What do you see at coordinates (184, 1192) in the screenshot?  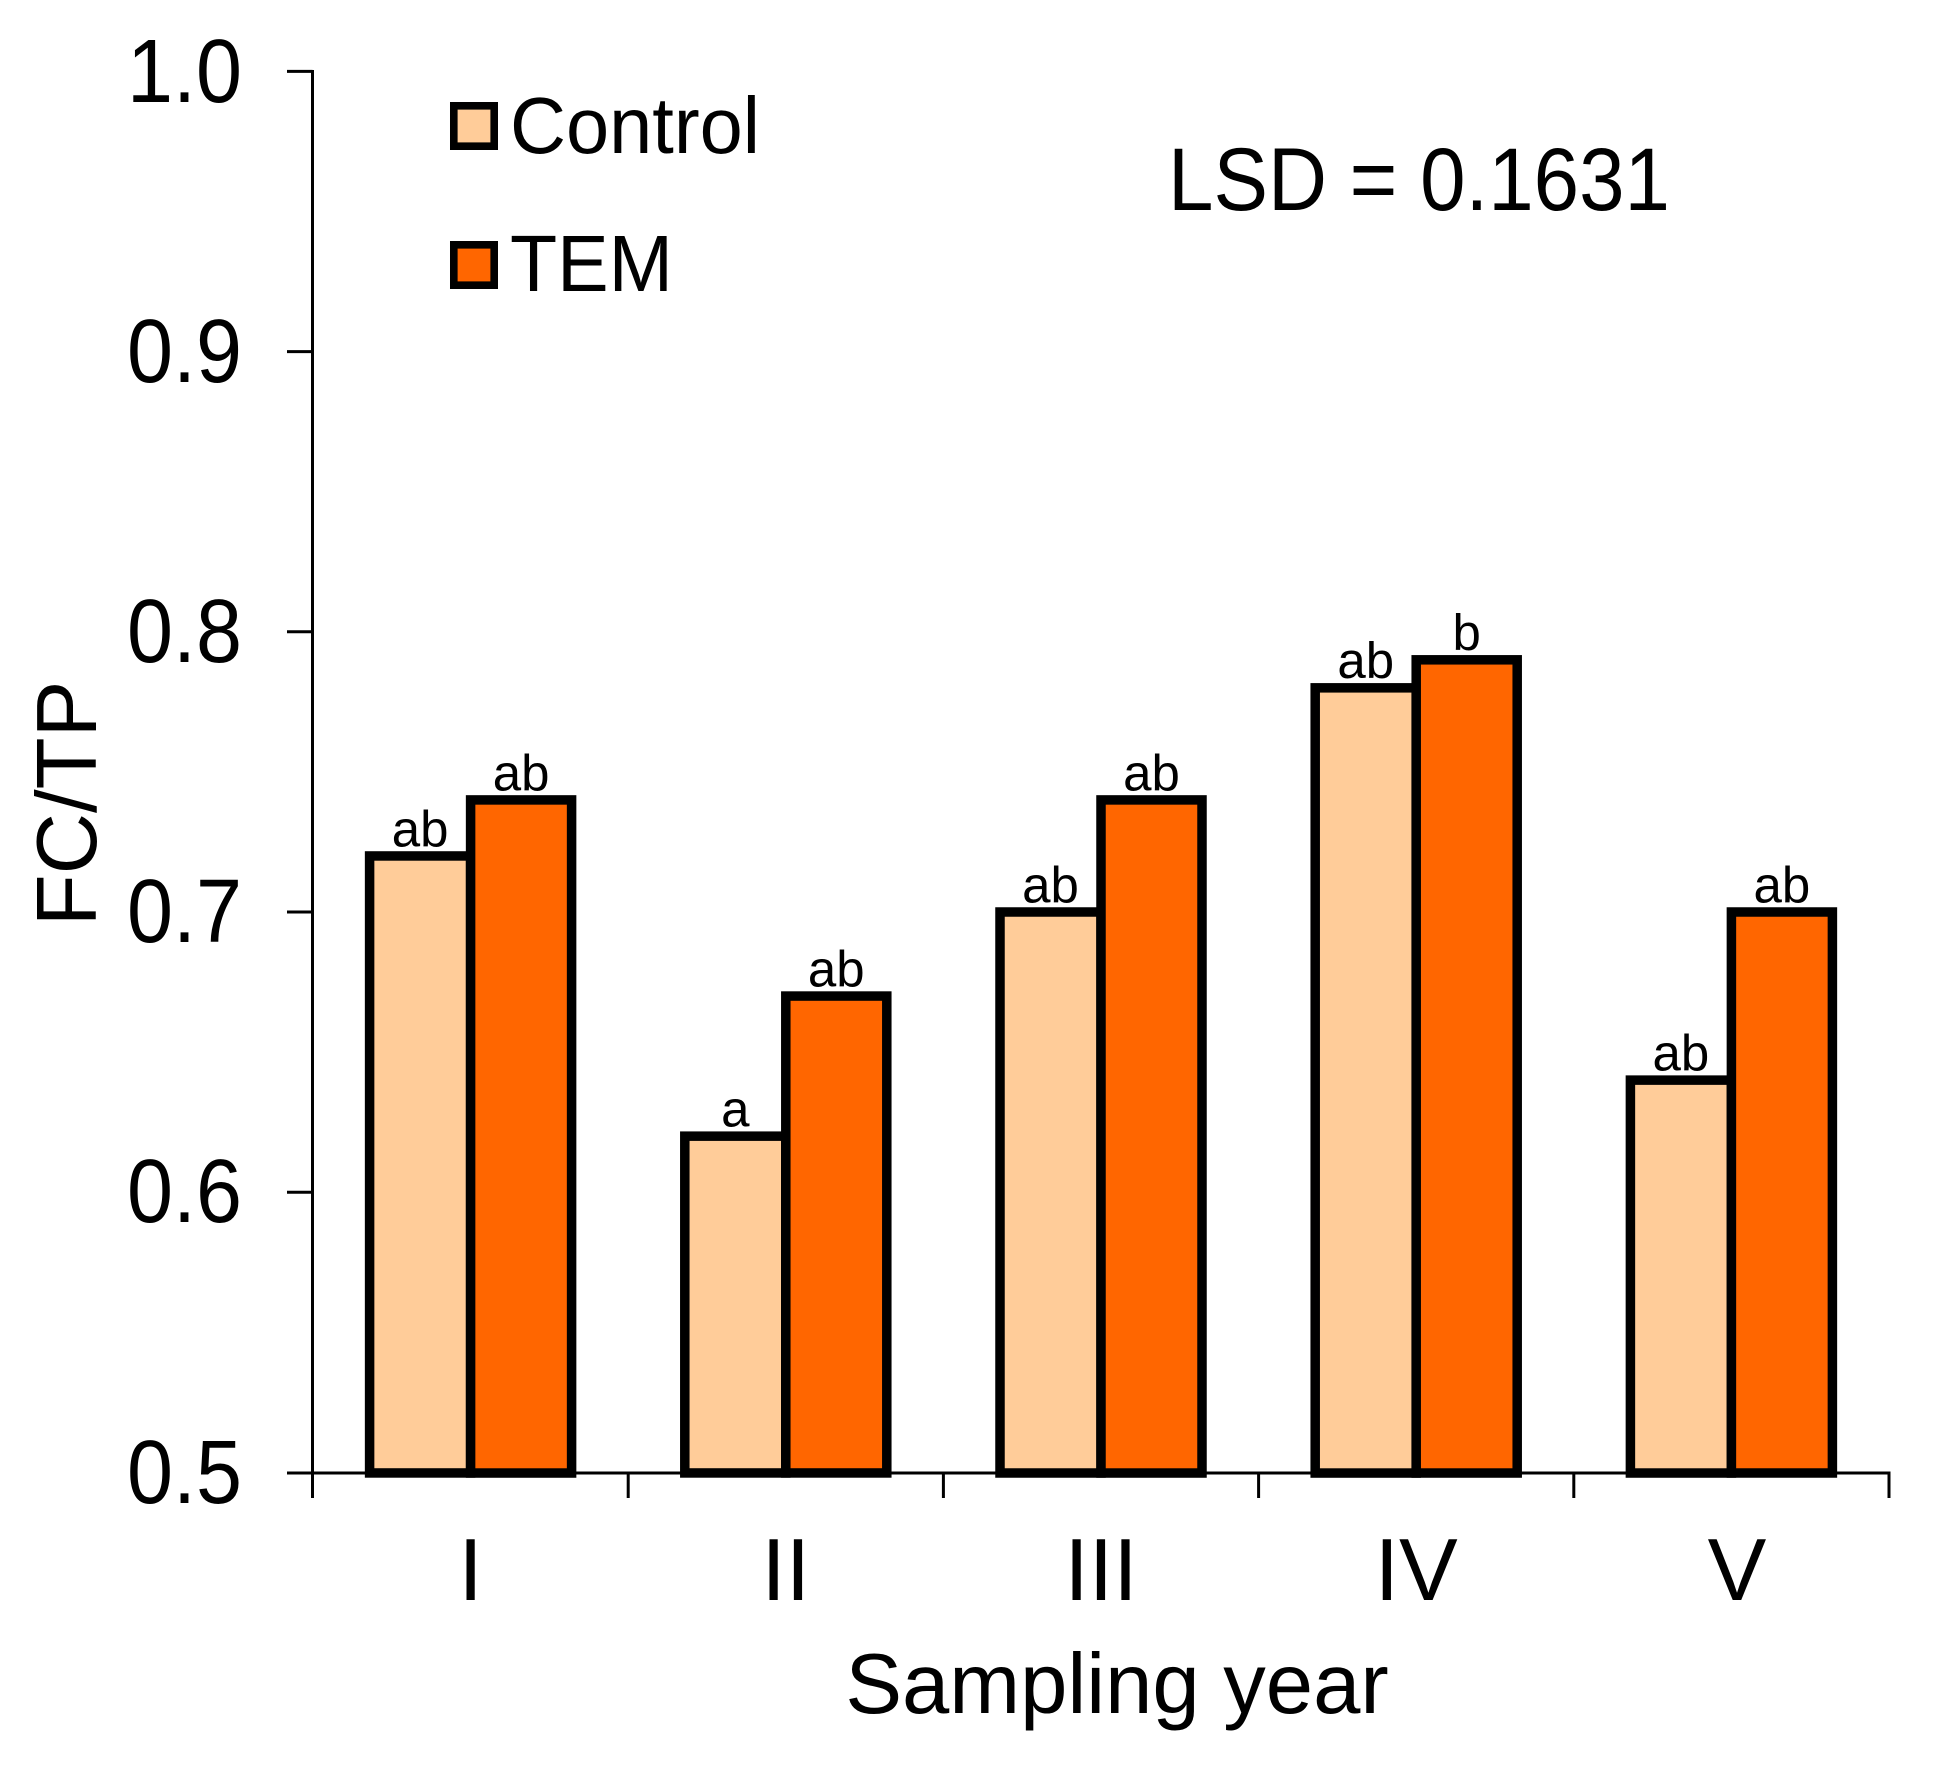 I see `svg-text: 0.6` at bounding box center [184, 1192].